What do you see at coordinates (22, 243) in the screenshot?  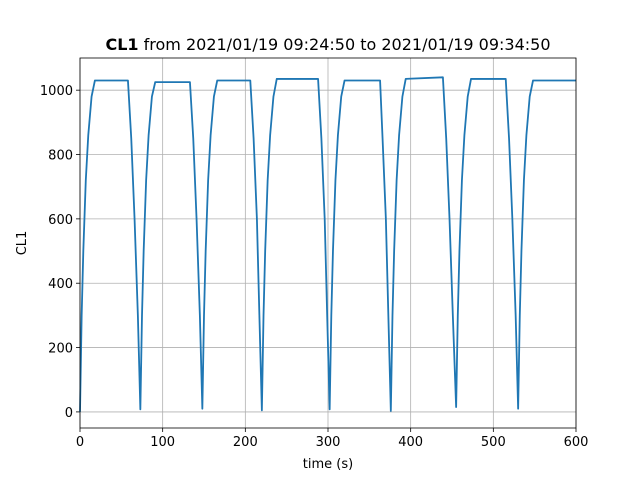 I see `y-axis-label: CL1` at bounding box center [22, 243].